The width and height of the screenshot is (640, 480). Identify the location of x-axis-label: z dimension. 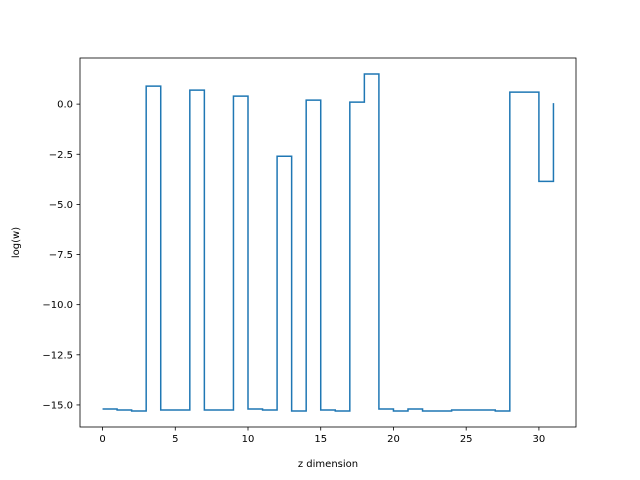
(328, 464).